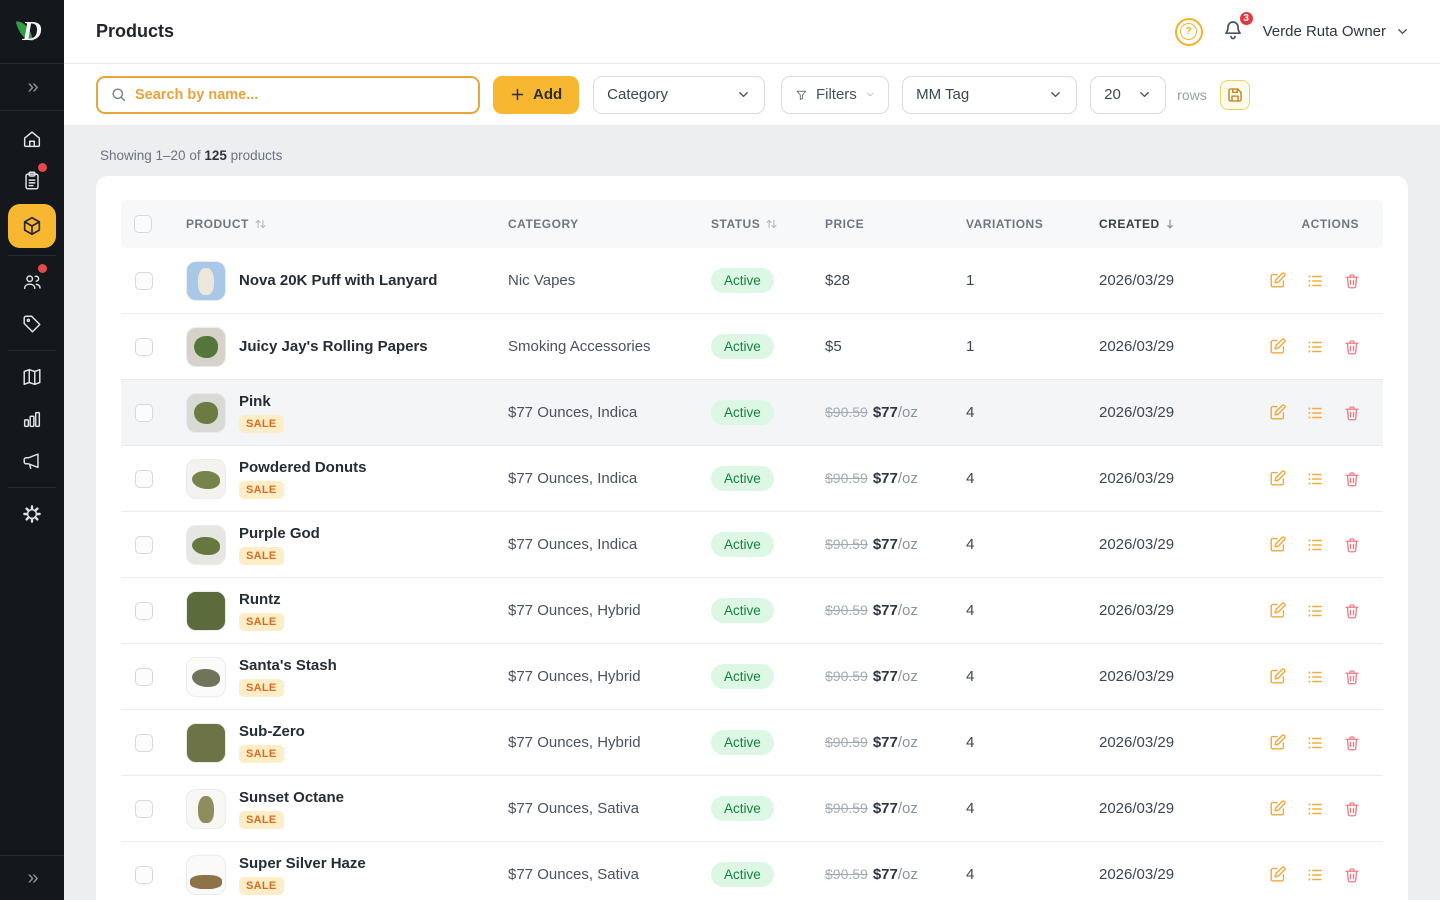 The height and width of the screenshot is (900, 1440). I want to click on save-view-button, so click(1234, 94).